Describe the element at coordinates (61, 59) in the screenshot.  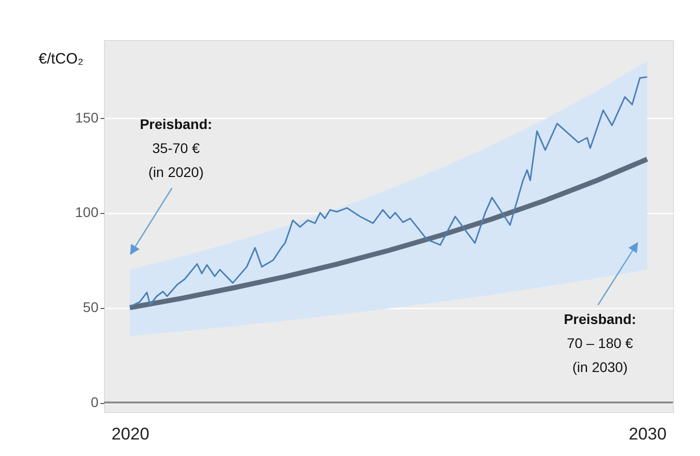
I see `y-axis-title: €/tCO₂` at that location.